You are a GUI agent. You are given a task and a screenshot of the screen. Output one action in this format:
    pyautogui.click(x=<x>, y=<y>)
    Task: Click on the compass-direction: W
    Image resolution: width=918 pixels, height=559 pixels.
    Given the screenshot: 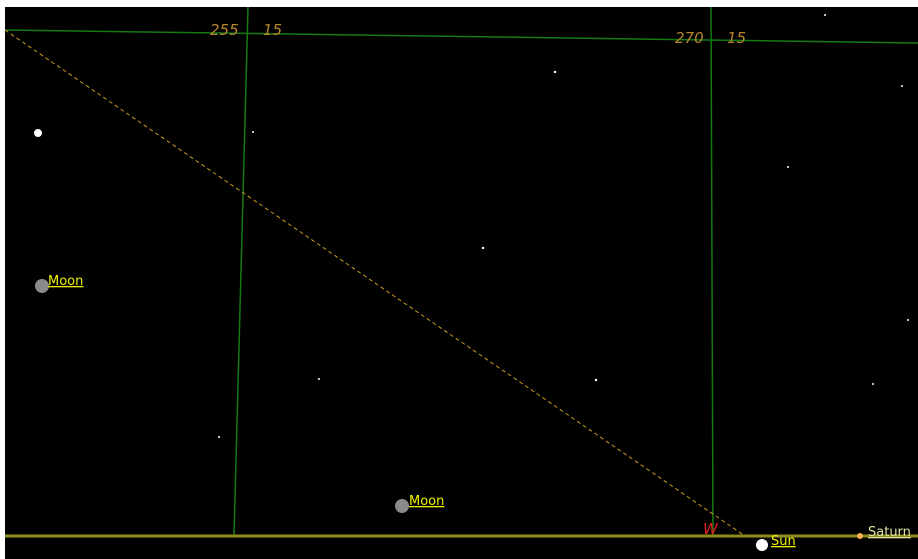 What is the action you would take?
    pyautogui.click(x=711, y=529)
    